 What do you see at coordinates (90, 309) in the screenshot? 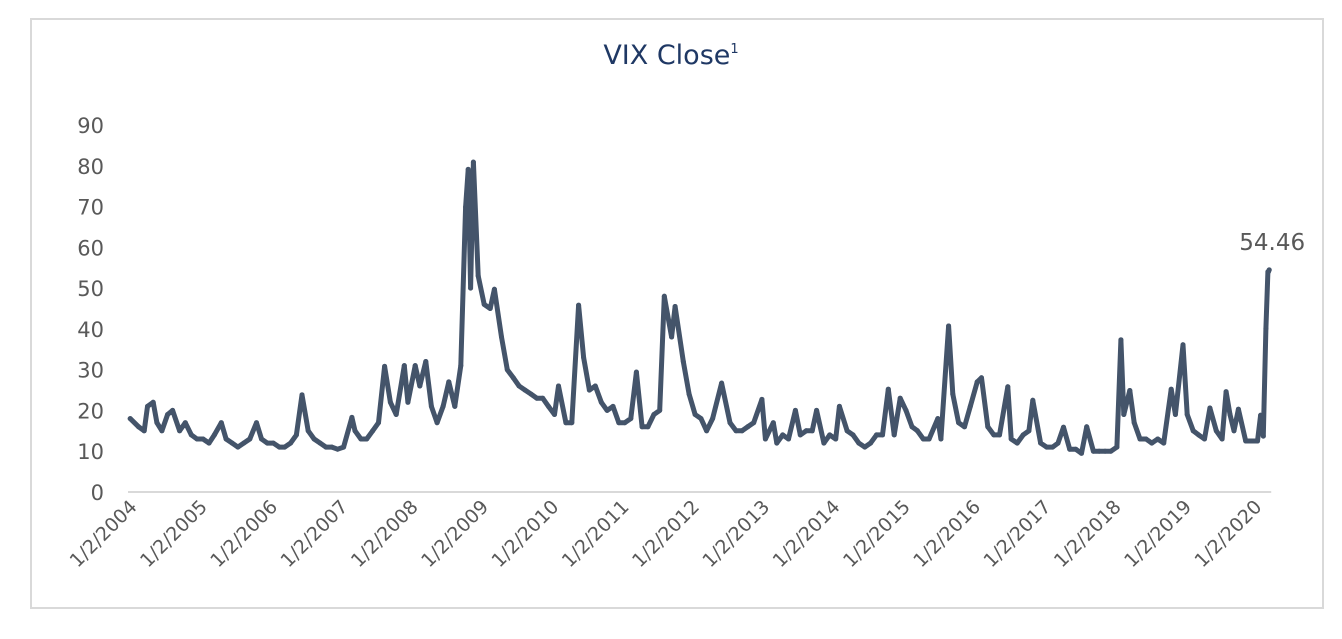
I see `y-axis: 0 10 20 30 40 50 60 70 80 90` at bounding box center [90, 309].